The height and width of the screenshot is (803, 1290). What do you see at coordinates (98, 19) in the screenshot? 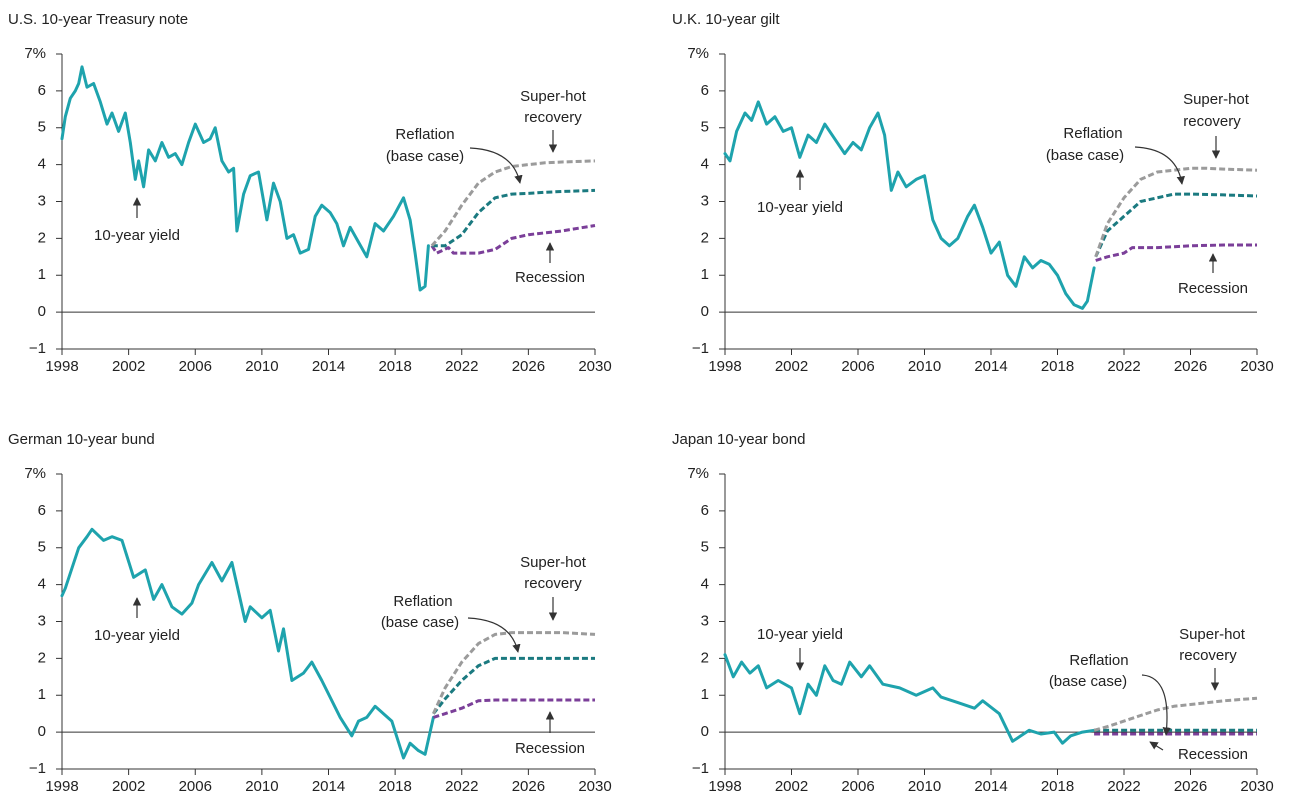
I see `chart-title: U.S. 10-year Treasury note` at bounding box center [98, 19].